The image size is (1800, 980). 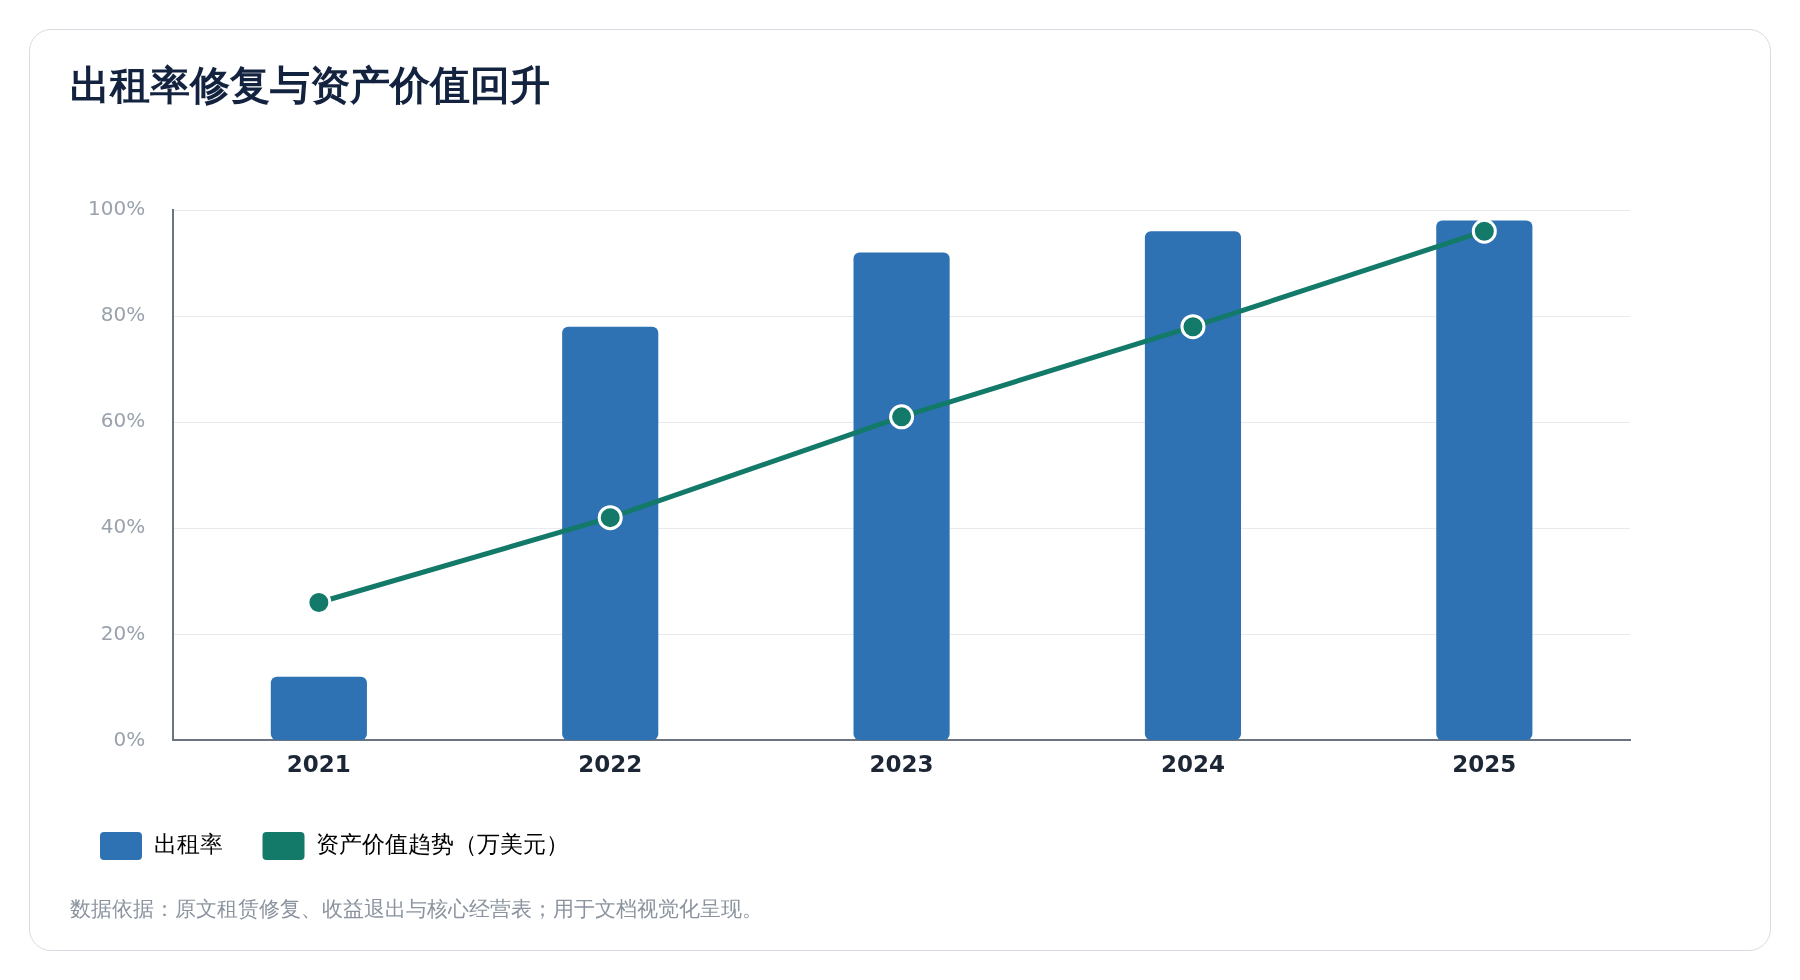 What do you see at coordinates (318, 764) in the screenshot?
I see `x-tick-label: 2021` at bounding box center [318, 764].